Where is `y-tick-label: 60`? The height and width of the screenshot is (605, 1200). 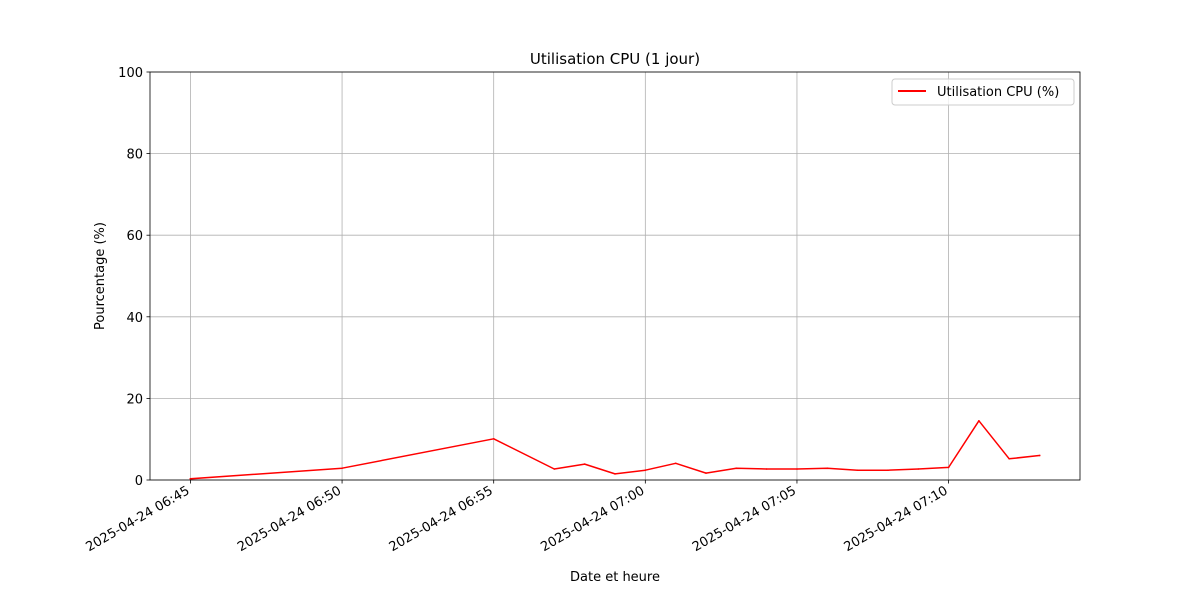
y-tick-label: 60 is located at coordinates (134, 236).